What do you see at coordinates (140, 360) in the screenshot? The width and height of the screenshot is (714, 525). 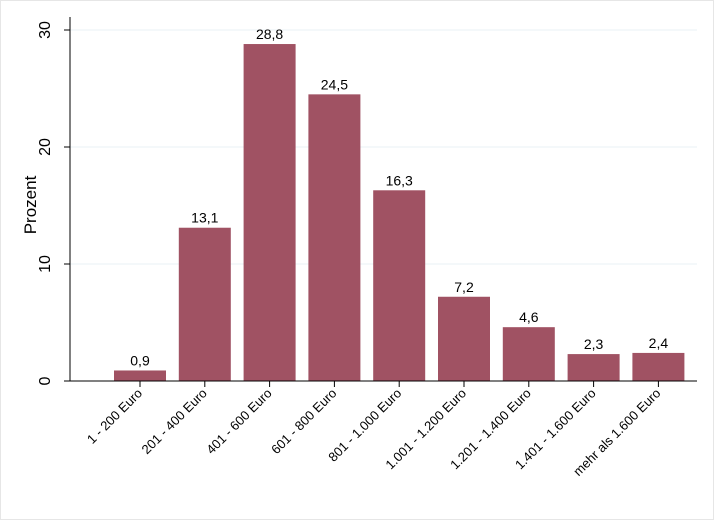 I see `bar-value-label: 0,9` at bounding box center [140, 360].